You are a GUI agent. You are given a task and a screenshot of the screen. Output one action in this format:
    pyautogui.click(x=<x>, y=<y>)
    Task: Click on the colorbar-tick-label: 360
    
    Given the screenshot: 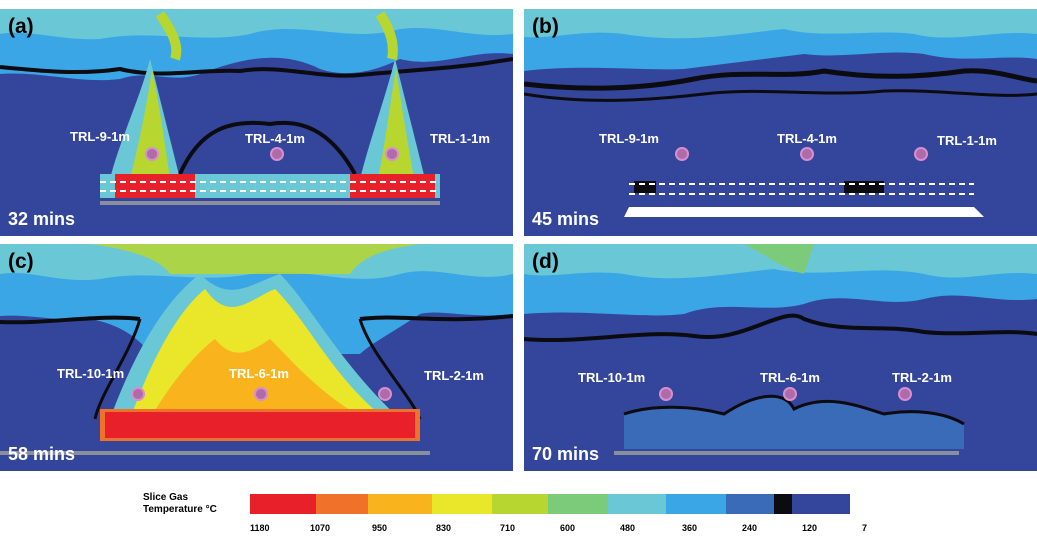 What is the action you would take?
    pyautogui.click(x=690, y=528)
    